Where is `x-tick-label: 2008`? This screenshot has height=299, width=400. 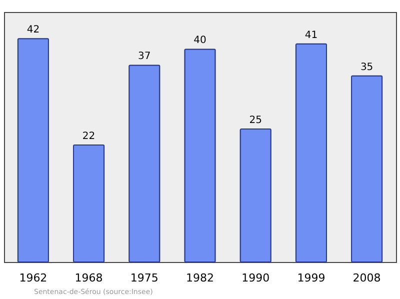 x-tick-label: 2008 is located at coordinates (366, 278).